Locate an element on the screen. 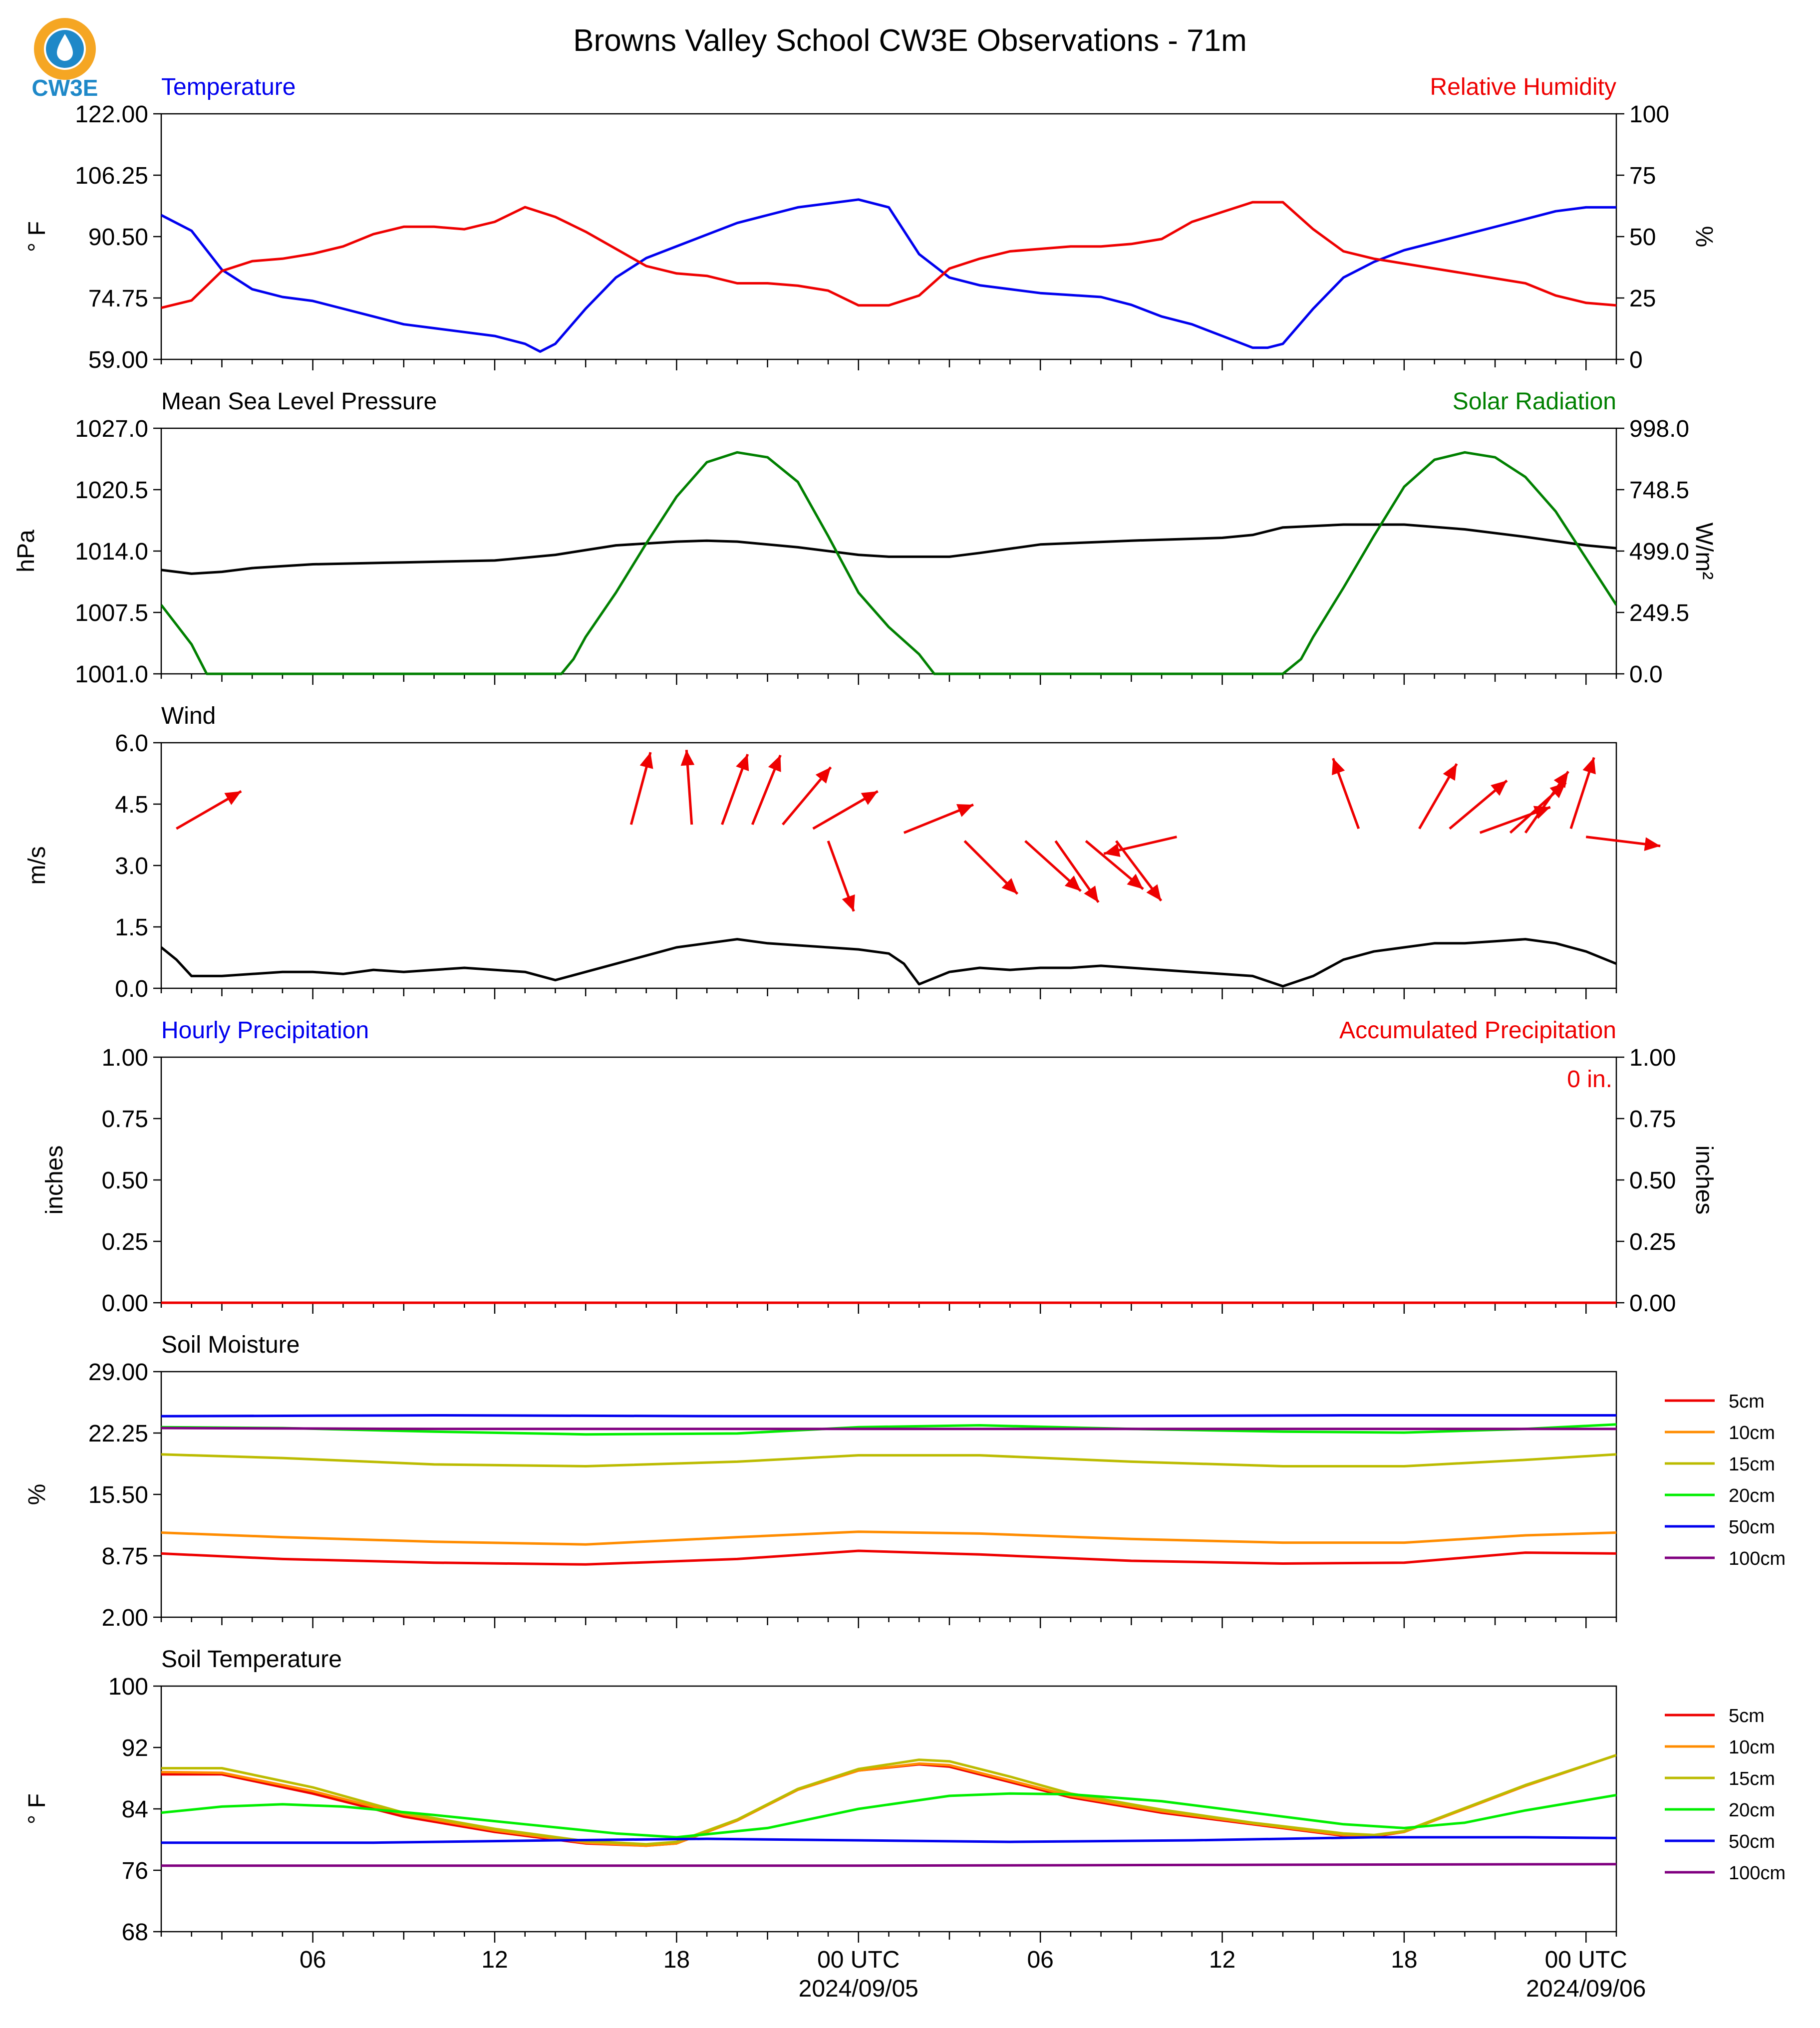  y-tick-label: 76 is located at coordinates (135, 1871).